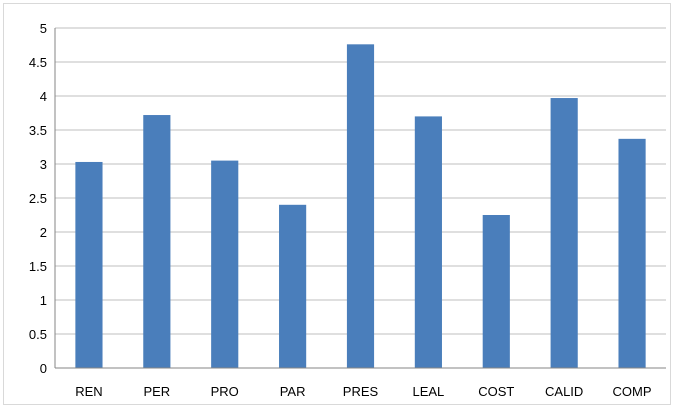 The width and height of the screenshot is (676, 411). What do you see at coordinates (632, 253) in the screenshot?
I see `bar-comp` at bounding box center [632, 253].